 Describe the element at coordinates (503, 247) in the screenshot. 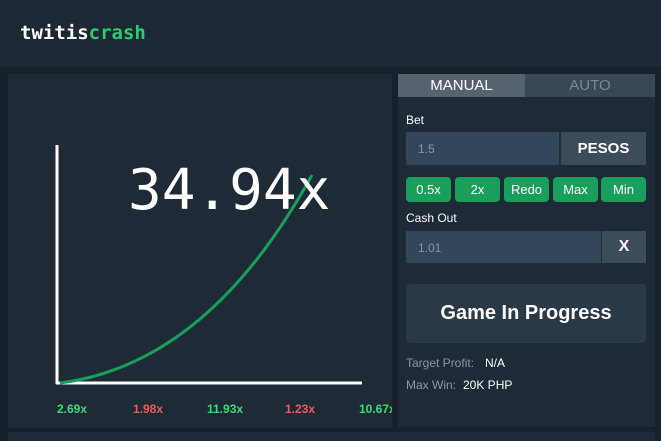

I see `cashout-input: 1.01` at that location.